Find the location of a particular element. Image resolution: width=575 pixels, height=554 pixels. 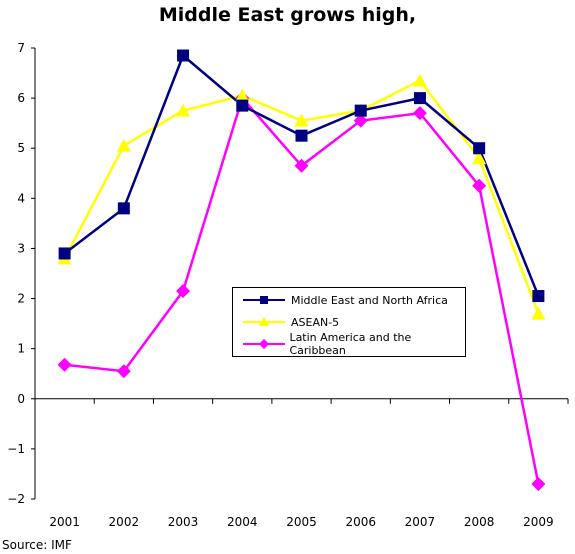

y-tick-label: −1 is located at coordinates (16, 449).